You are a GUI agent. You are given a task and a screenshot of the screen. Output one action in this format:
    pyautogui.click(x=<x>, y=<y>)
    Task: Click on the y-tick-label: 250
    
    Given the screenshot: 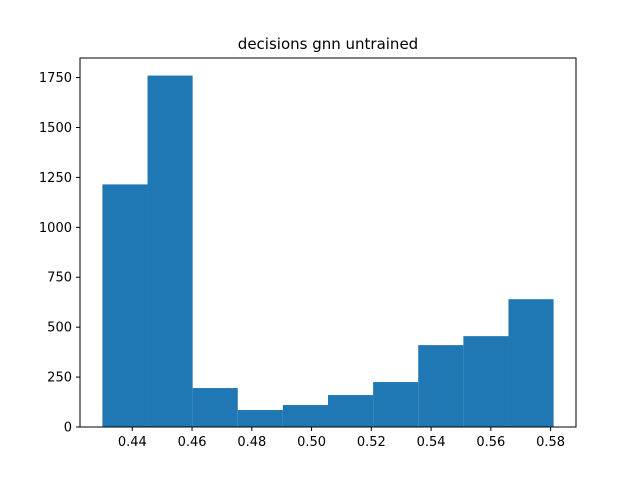 What is the action you would take?
    pyautogui.click(x=59, y=378)
    